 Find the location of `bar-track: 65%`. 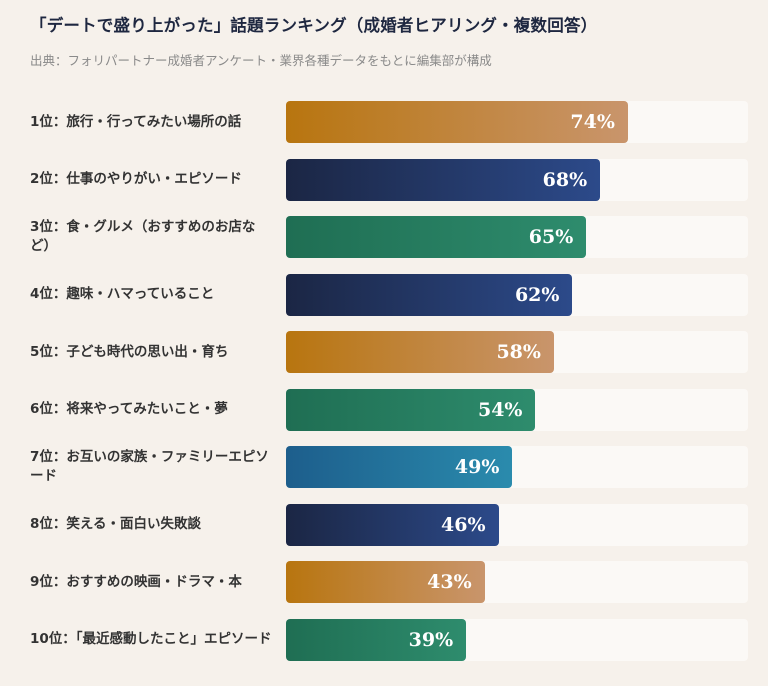

bar-track: 65% is located at coordinates (517, 237).